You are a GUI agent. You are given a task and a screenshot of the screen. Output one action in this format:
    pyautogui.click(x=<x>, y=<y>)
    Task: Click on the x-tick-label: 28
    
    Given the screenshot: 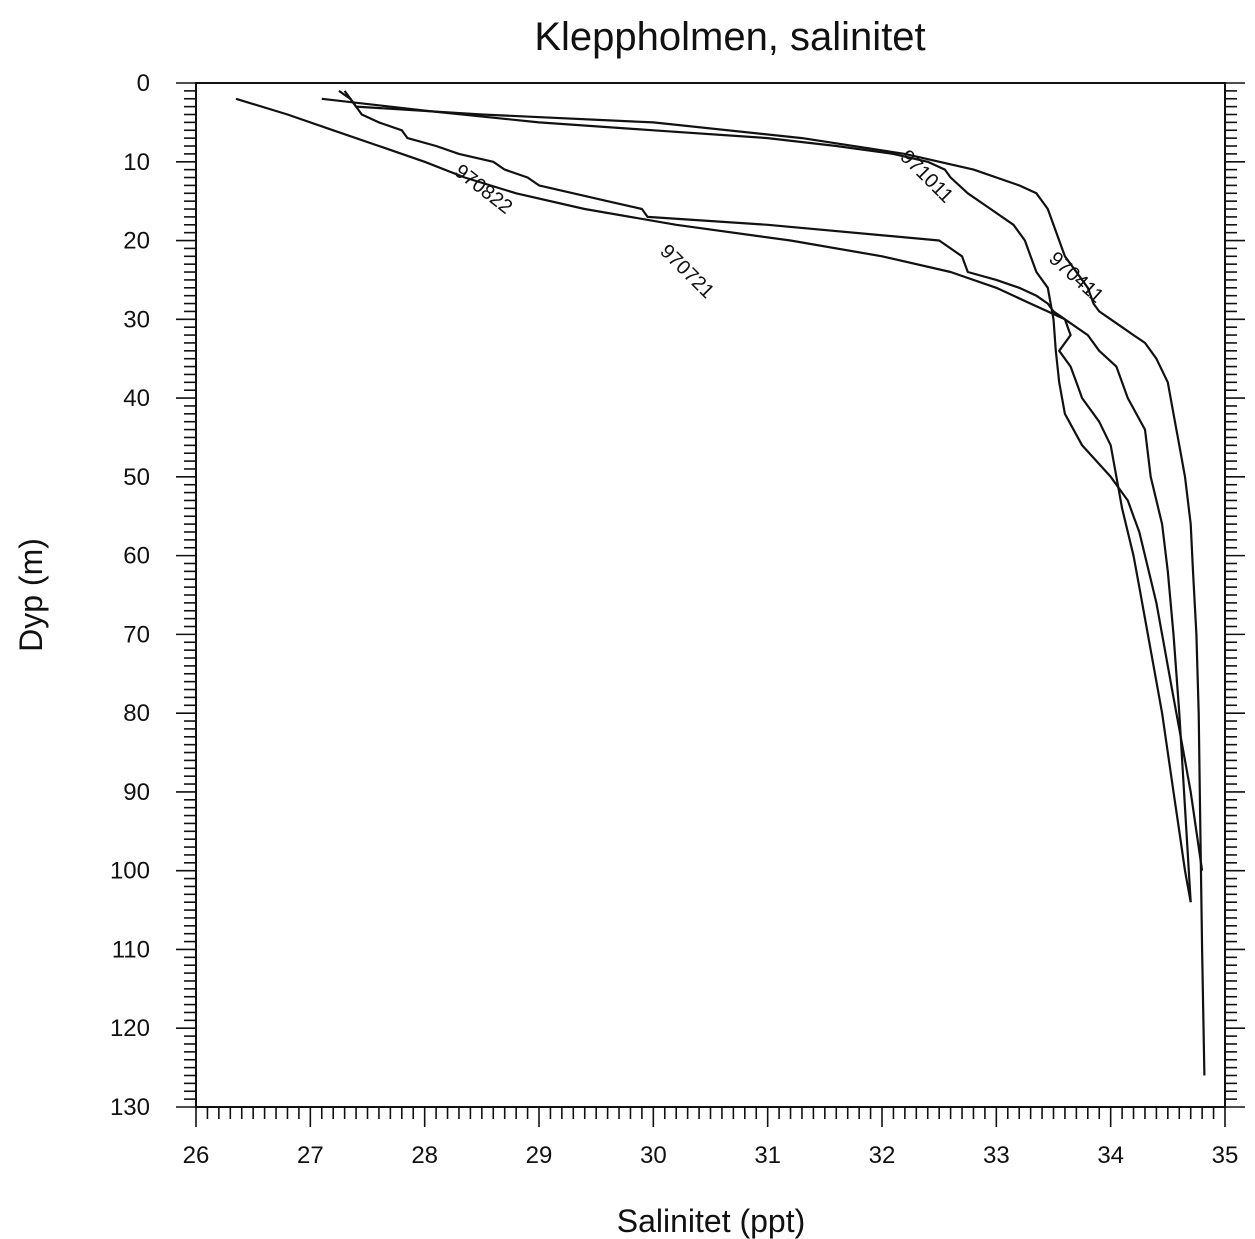 What is the action you would take?
    pyautogui.click(x=424, y=1155)
    